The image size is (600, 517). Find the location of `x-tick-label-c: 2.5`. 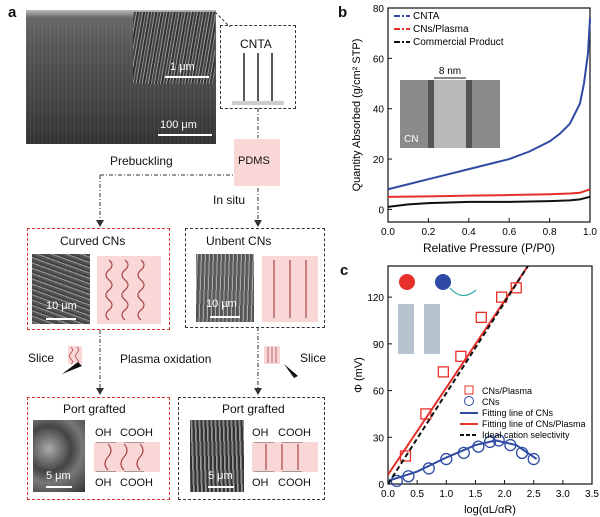

x-tick-label-c: 2.5 is located at coordinates (534, 494).